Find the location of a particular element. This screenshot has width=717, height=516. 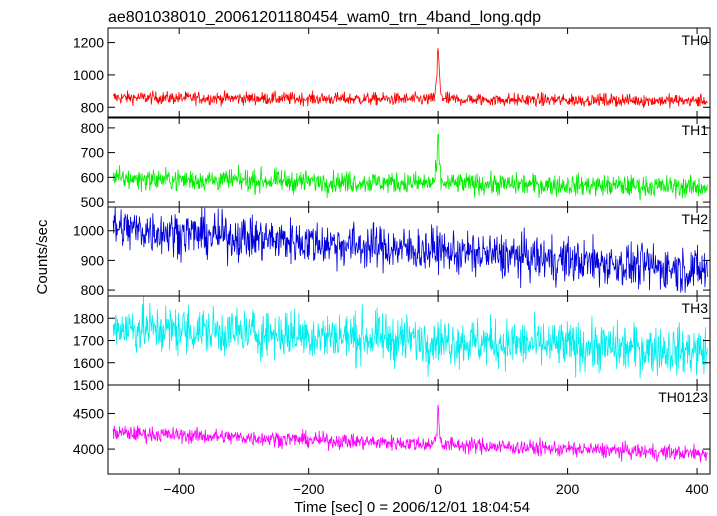

y-tick-label: 1600 is located at coordinates (88, 363).